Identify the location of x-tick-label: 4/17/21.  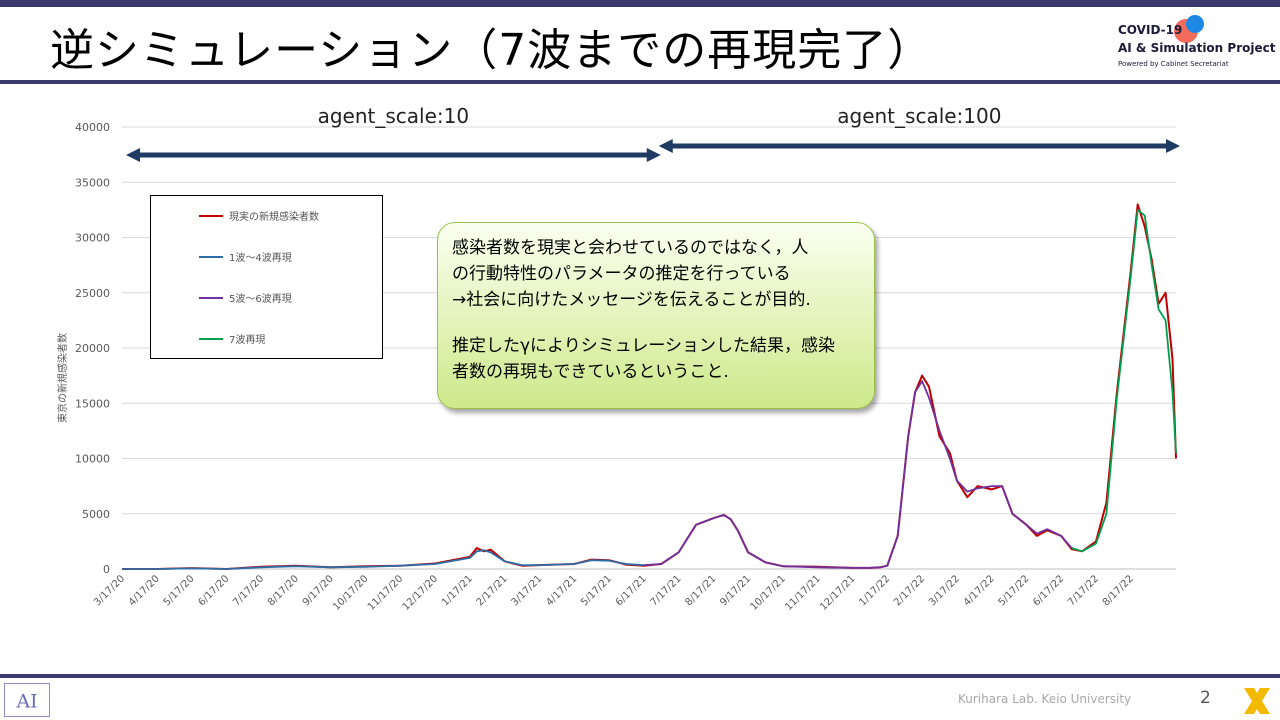
(561, 590).